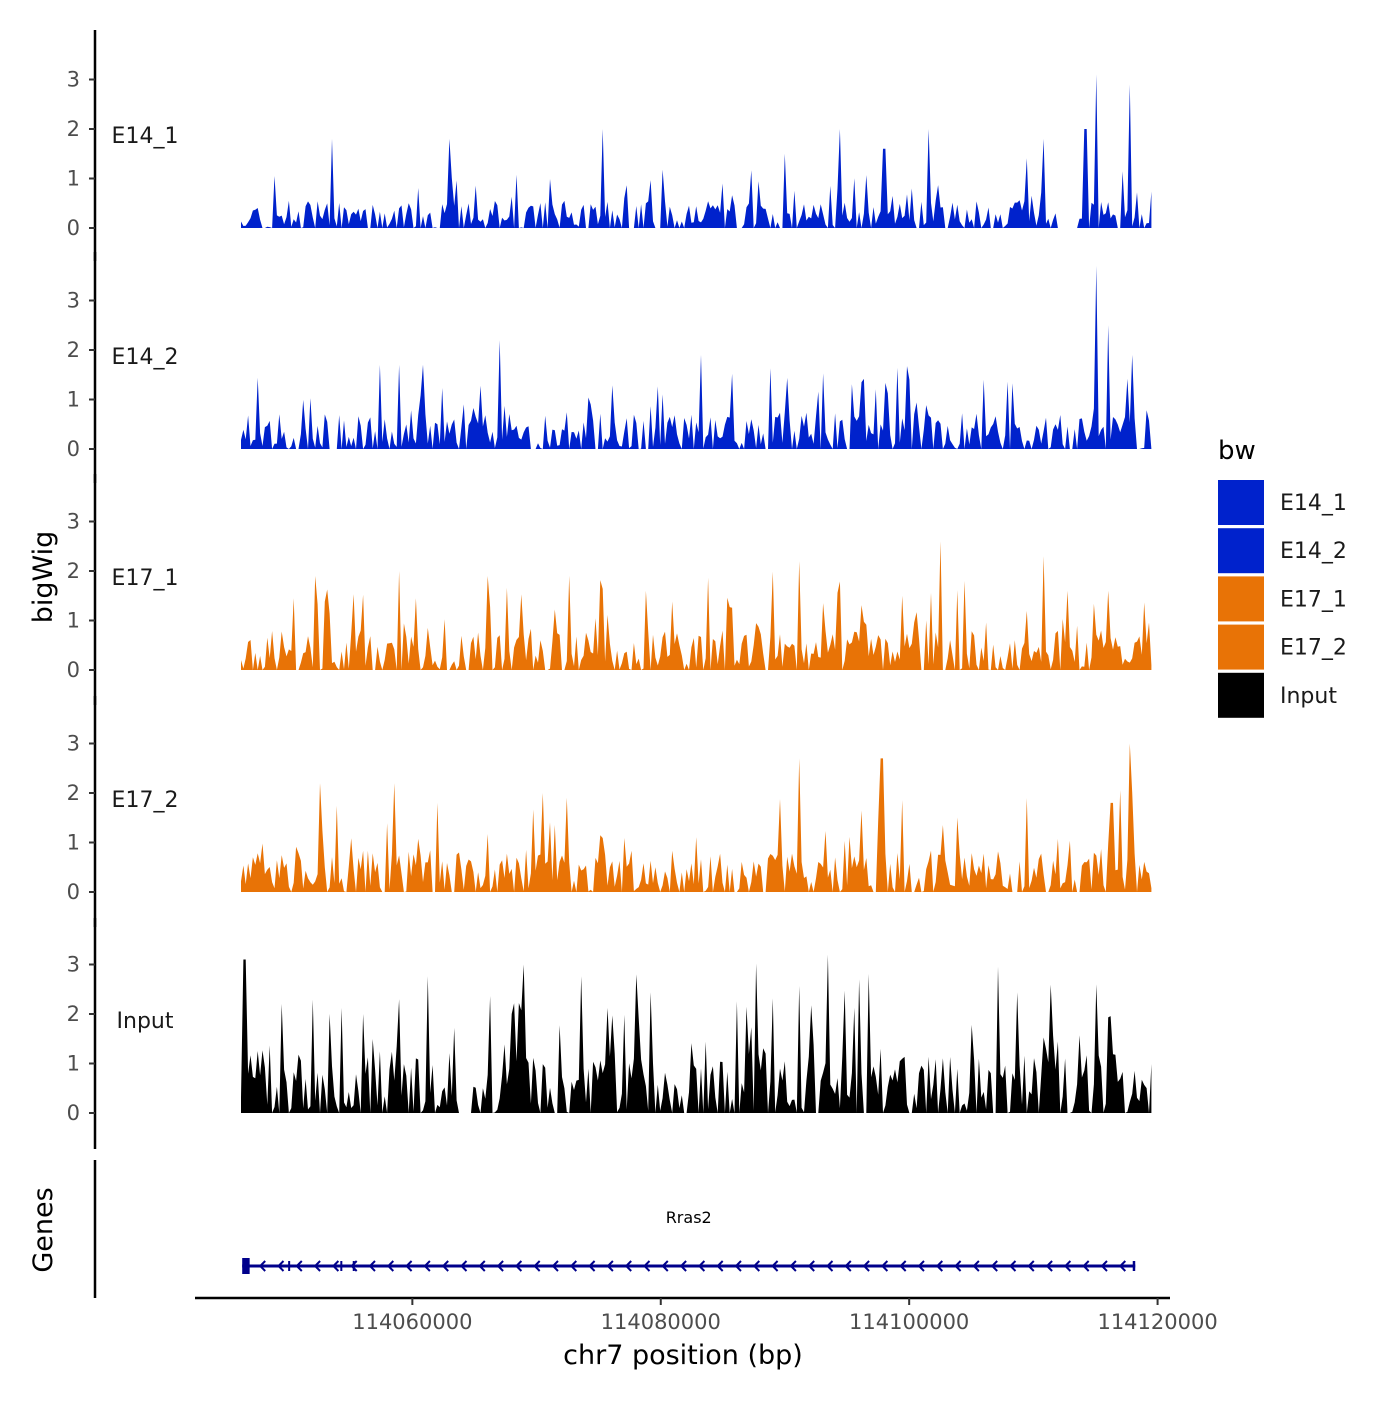  Describe the element at coordinates (145, 136) in the screenshot. I see `track-label: E14_1` at that location.